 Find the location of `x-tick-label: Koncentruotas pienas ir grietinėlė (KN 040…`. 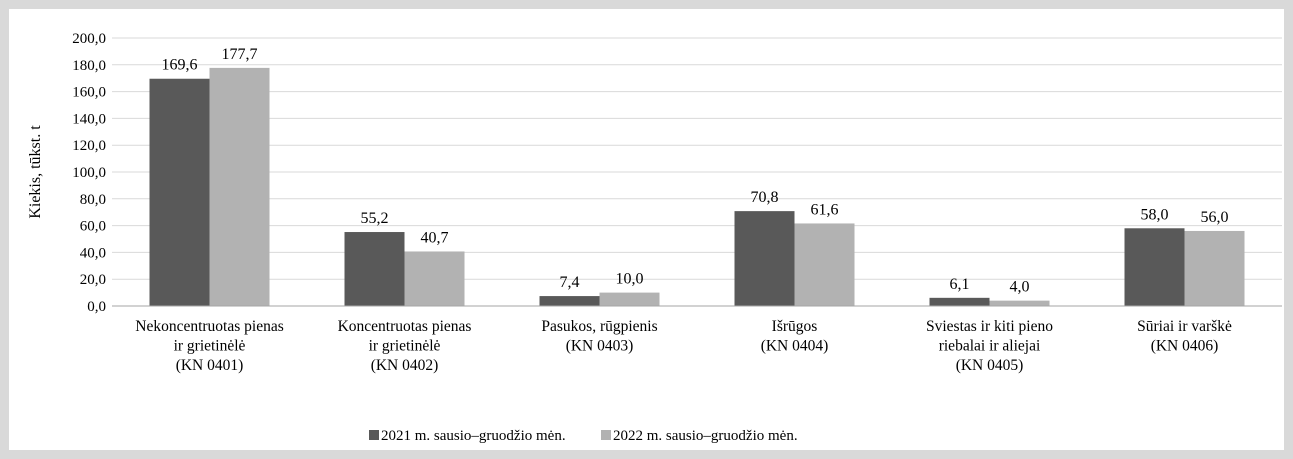

x-tick-label: Koncentruotas pienas ir grietinėlė (KN 040… is located at coordinates (405, 346).